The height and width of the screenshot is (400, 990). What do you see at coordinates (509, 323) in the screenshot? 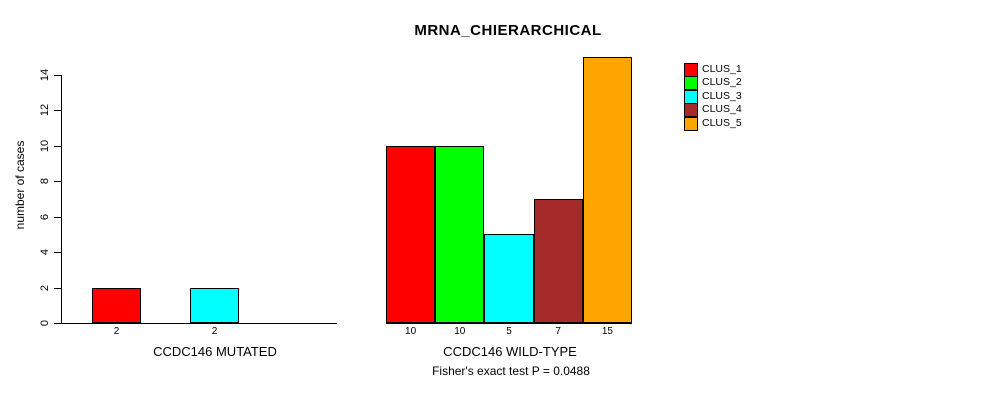
I see `x-axis-baseline-wildtype` at bounding box center [509, 323].